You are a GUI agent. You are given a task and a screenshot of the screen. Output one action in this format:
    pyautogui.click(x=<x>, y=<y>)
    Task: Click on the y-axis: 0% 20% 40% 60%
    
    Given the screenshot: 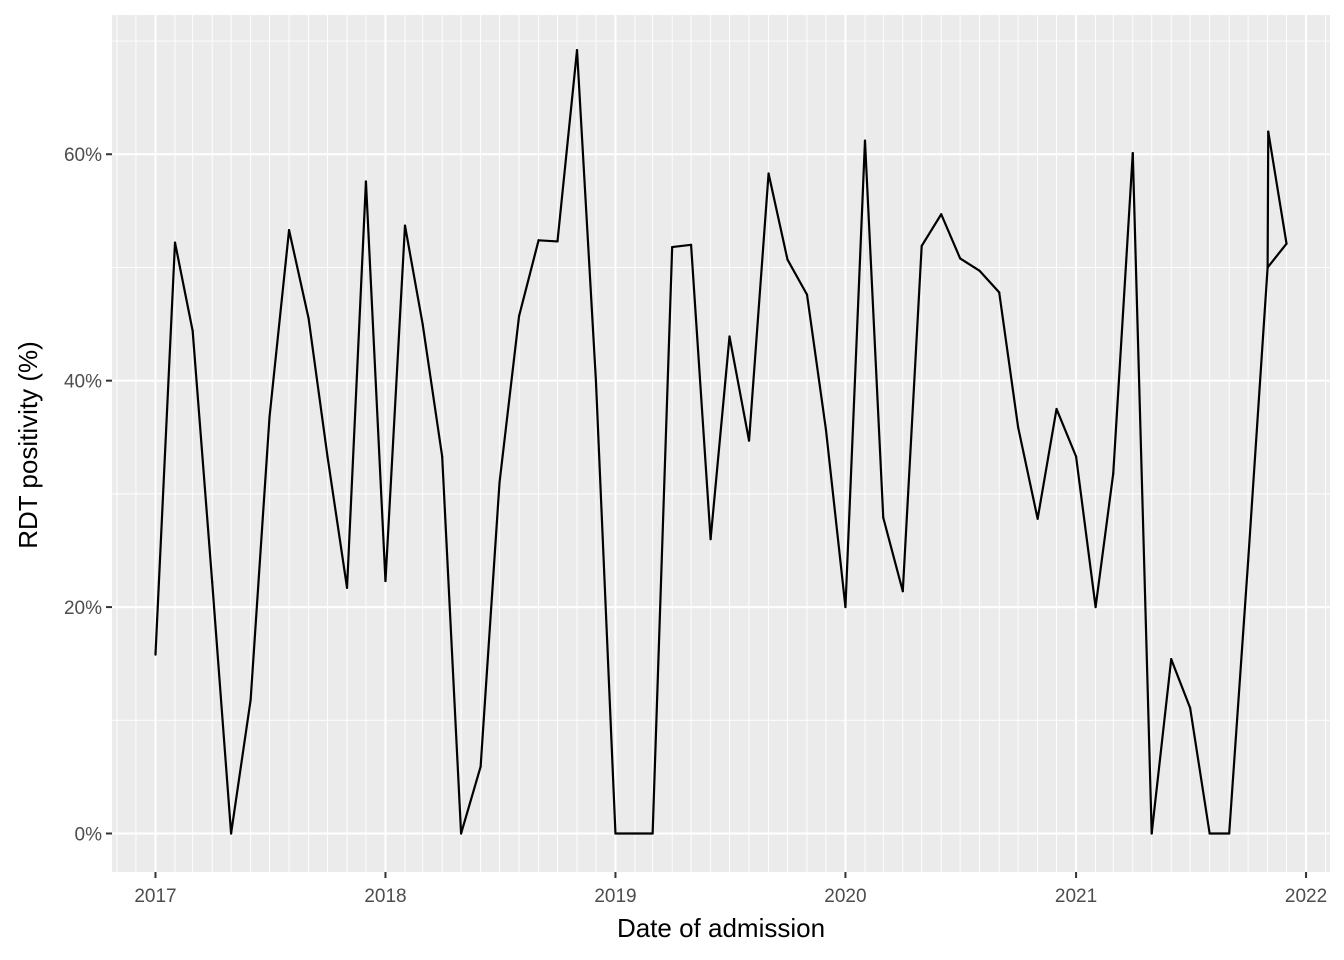 What is the action you would take?
    pyautogui.click(x=88, y=495)
    